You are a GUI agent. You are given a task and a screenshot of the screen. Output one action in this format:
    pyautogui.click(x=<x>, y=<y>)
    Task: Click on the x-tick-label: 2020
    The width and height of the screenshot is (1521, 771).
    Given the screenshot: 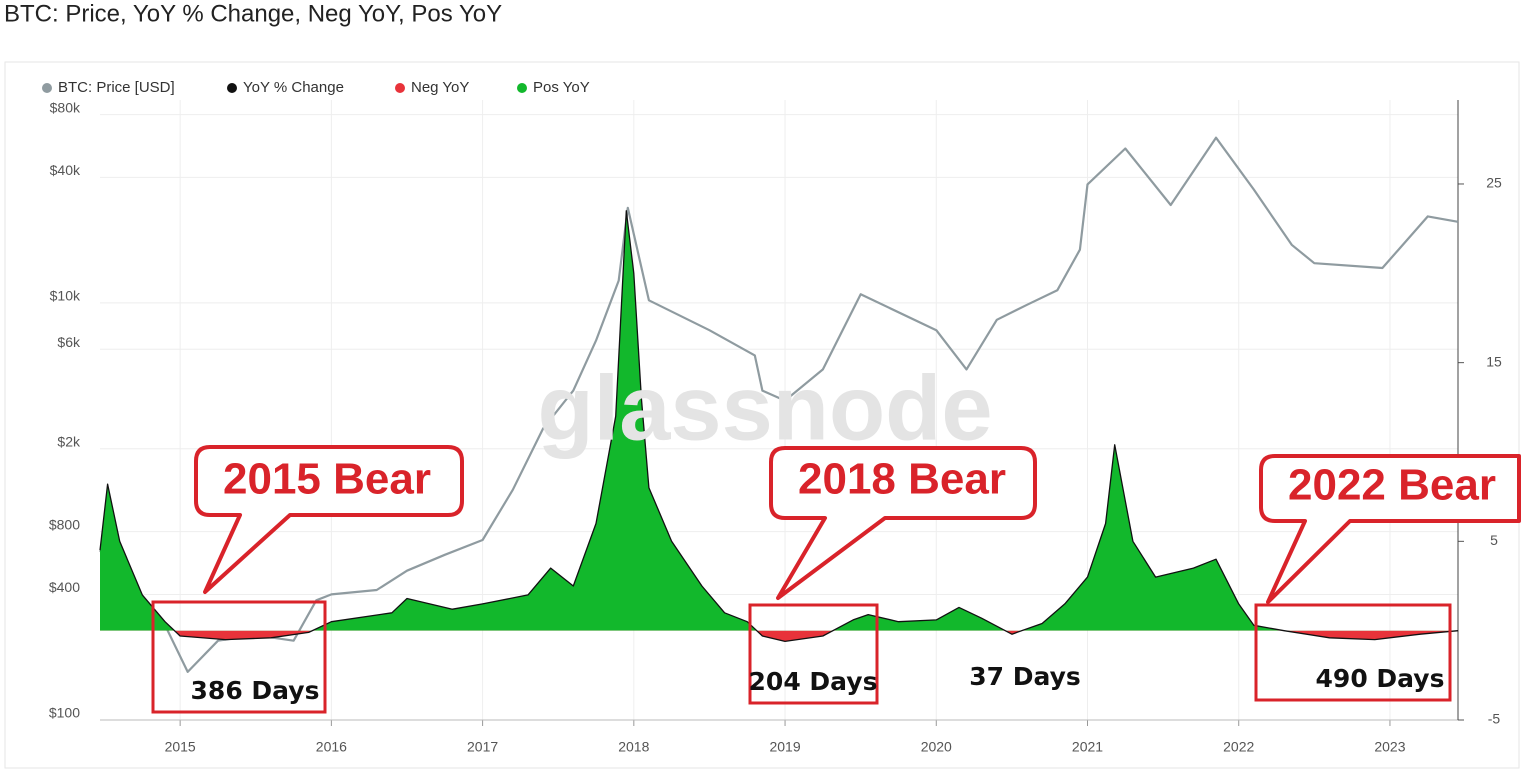 What is the action you would take?
    pyautogui.click(x=936, y=747)
    